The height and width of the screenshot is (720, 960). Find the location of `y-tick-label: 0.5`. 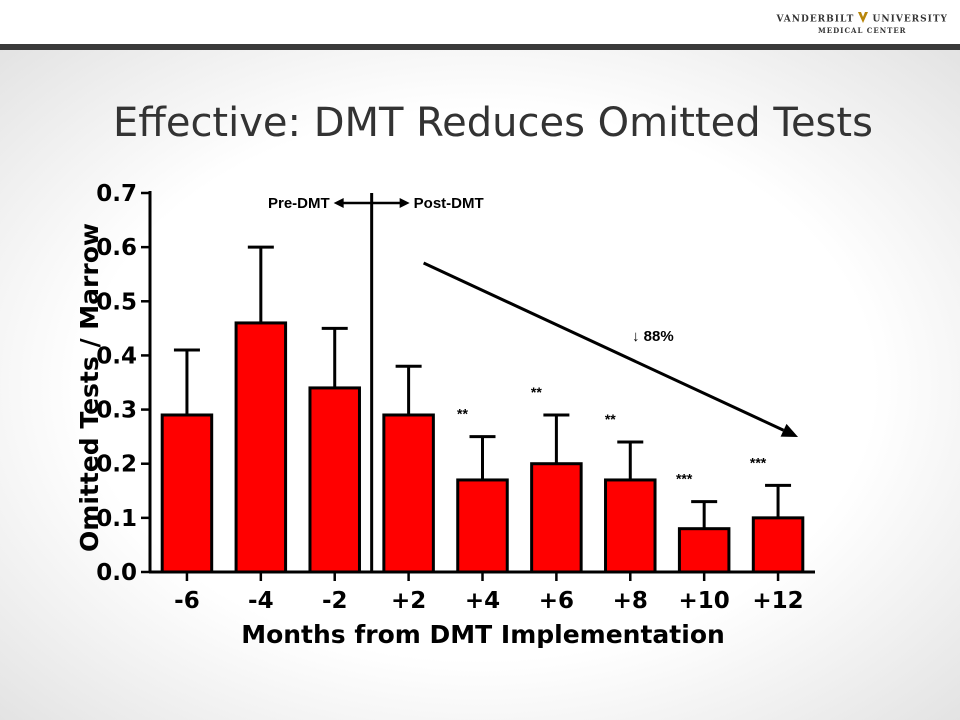

y-tick-label: 0.5 is located at coordinates (116, 302).